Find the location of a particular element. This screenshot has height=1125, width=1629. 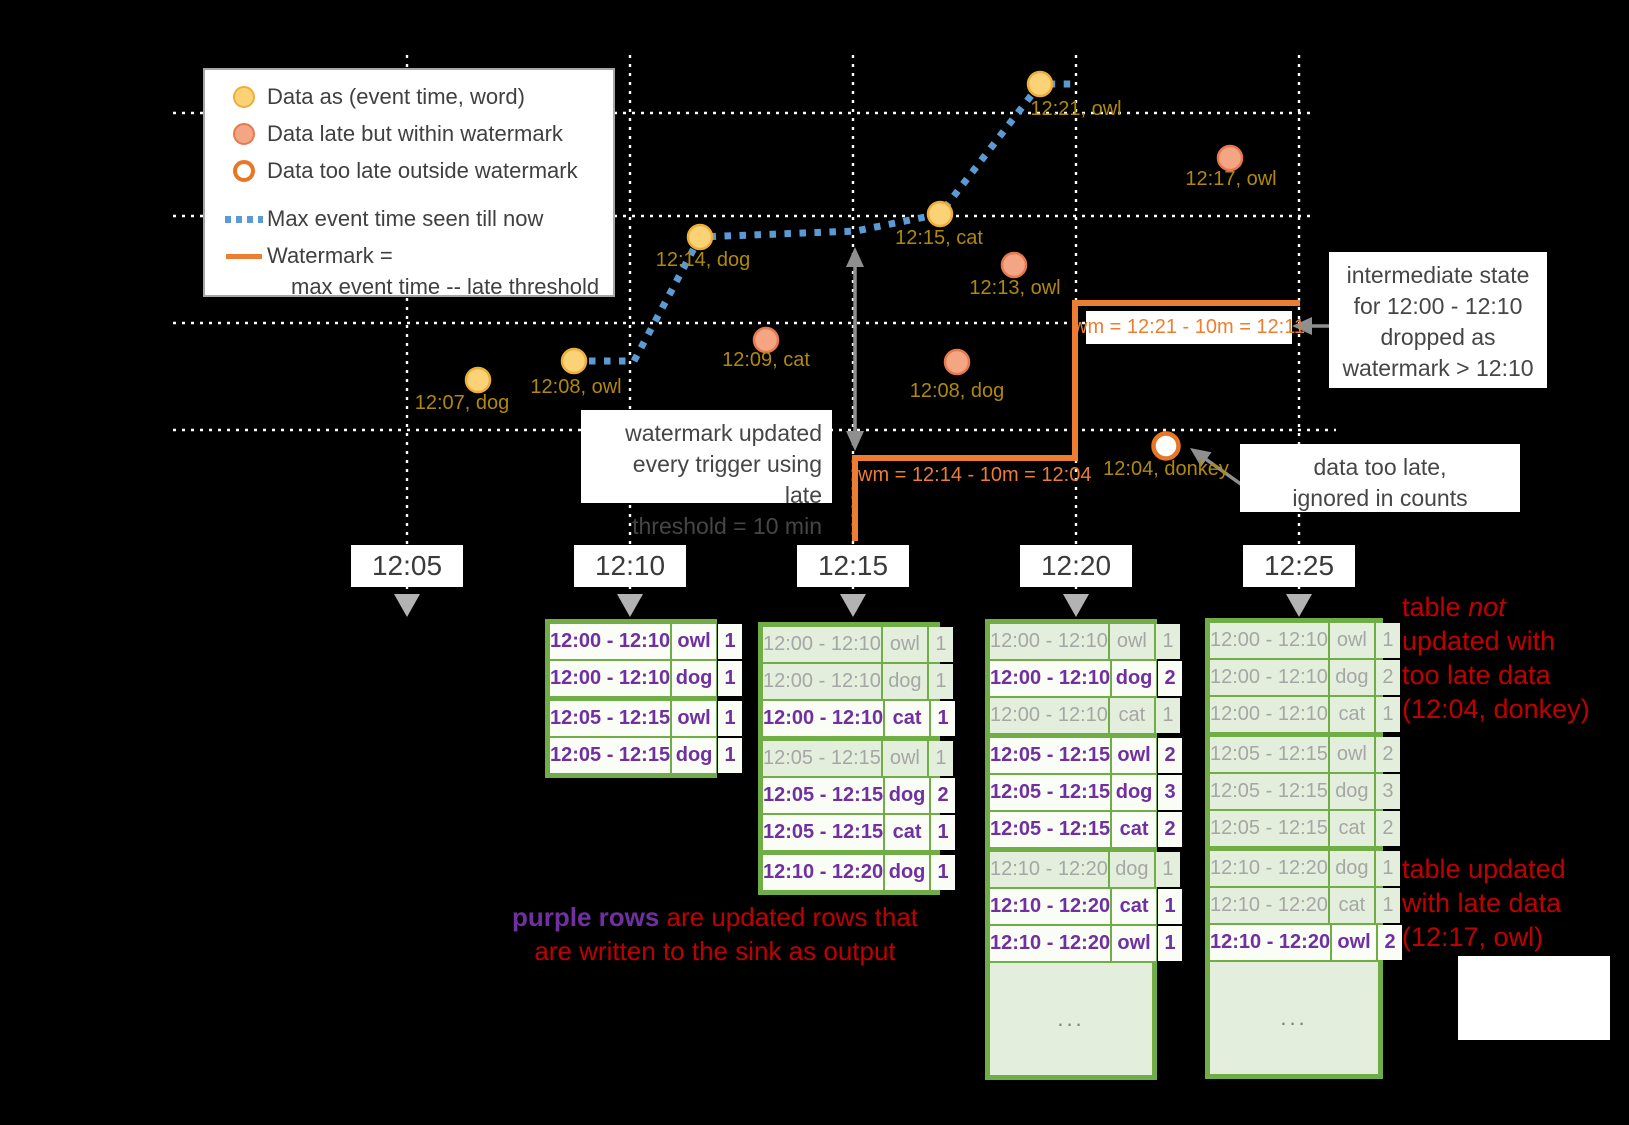

table-row: 12:05 - 12:15 cat 2 is located at coordinates (1305, 828).